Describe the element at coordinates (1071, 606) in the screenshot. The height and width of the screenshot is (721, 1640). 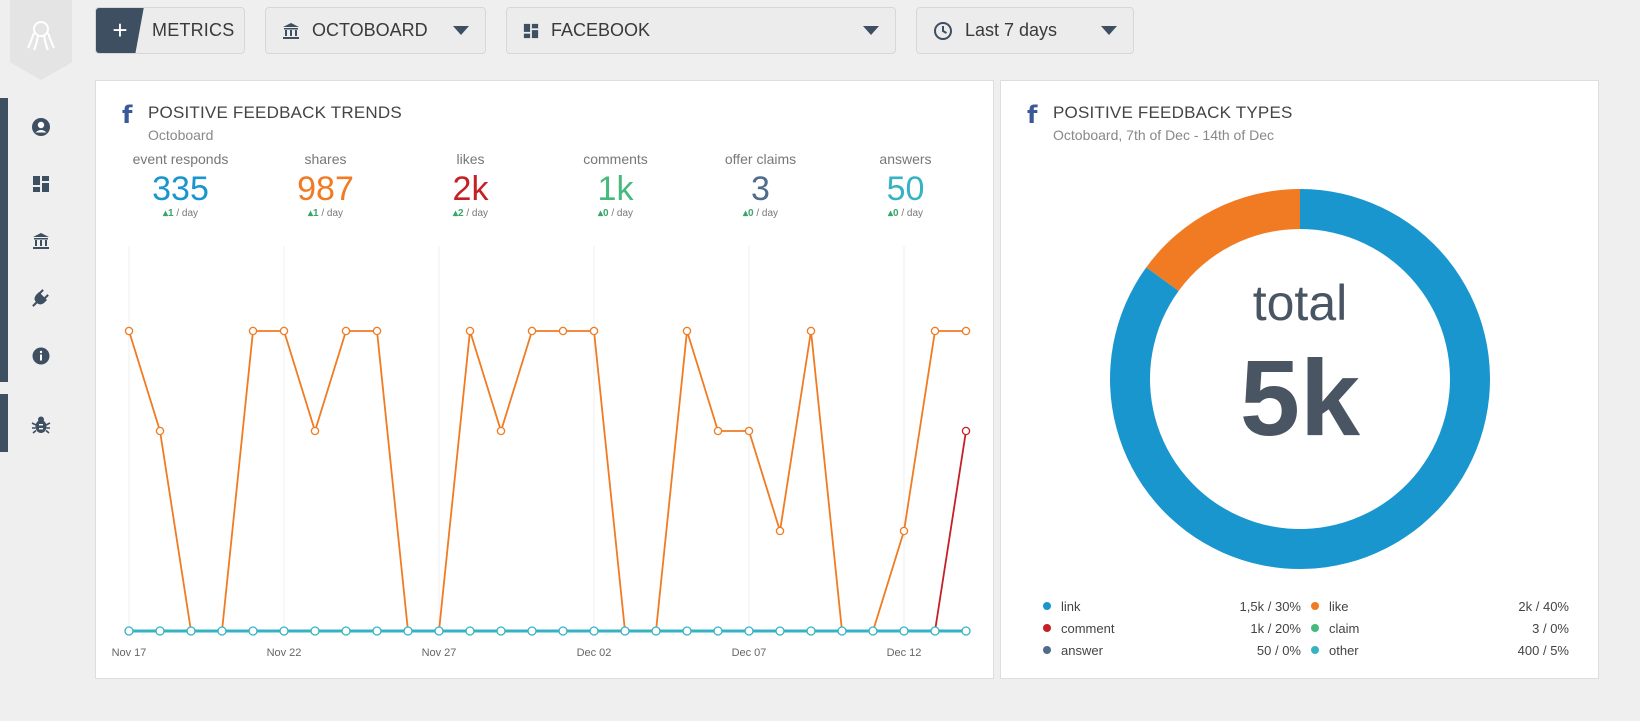
I see `legend-label: link` at that location.